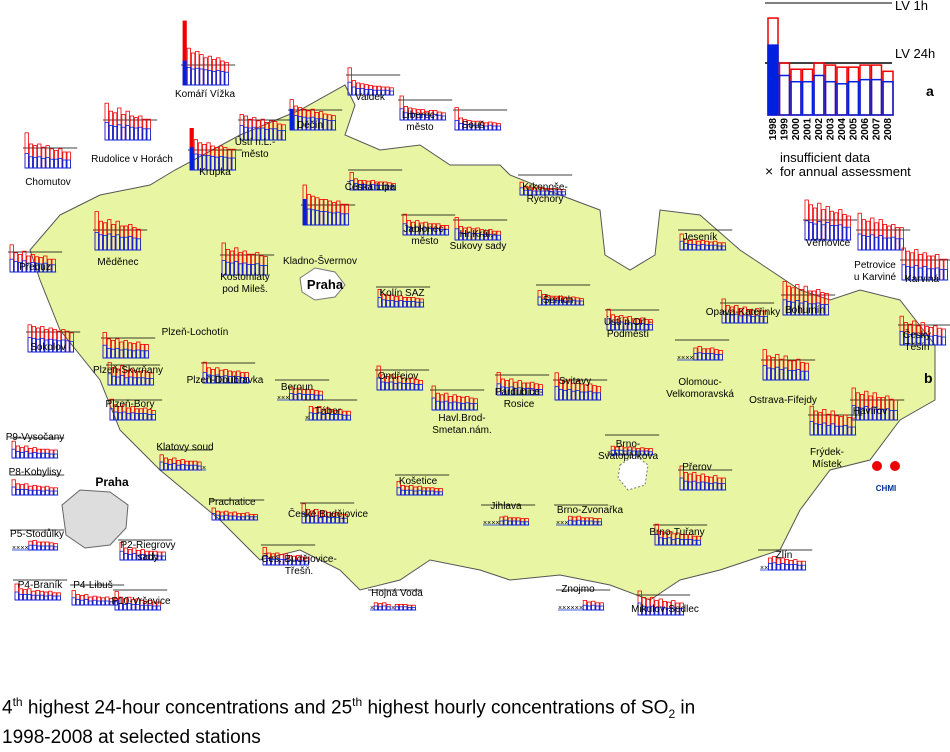 This screenshot has width=950, height=752. What do you see at coordinates (916, 347) in the screenshot?
I see `station-label: Těšín` at bounding box center [916, 347].